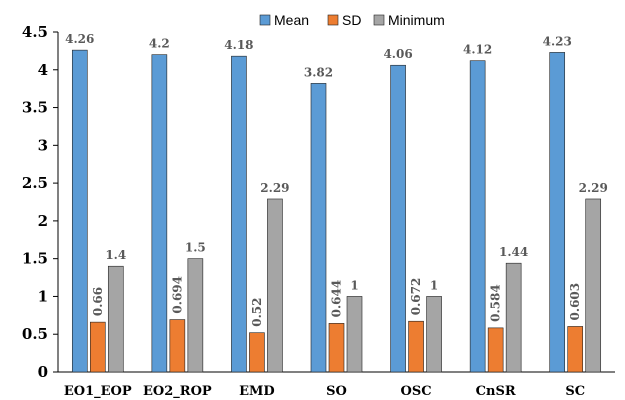  What do you see at coordinates (257, 352) in the screenshot?
I see `bar-sd-emd` at bounding box center [257, 352].